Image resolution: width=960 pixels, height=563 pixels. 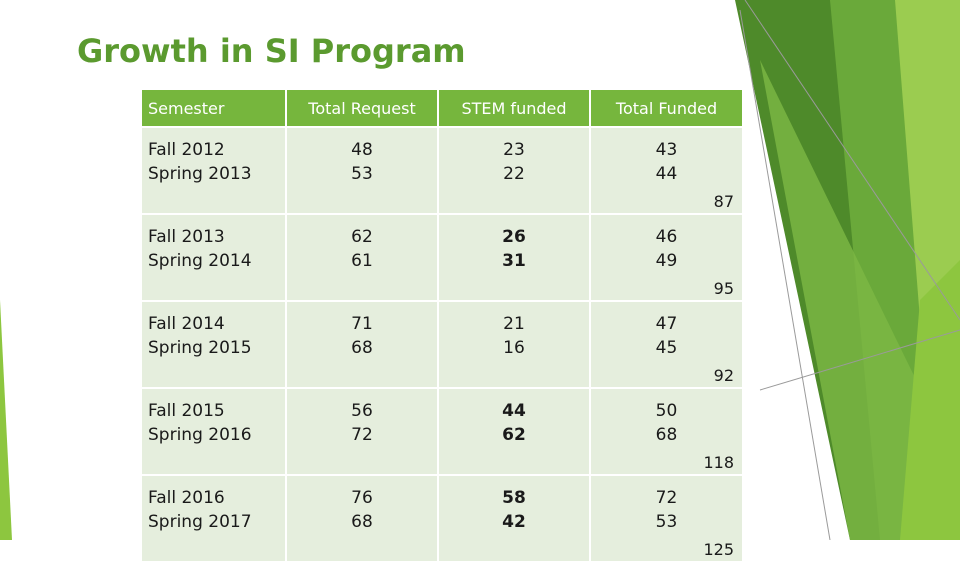 I want to click on stem-cell: 23 22, so click(x=514, y=170).